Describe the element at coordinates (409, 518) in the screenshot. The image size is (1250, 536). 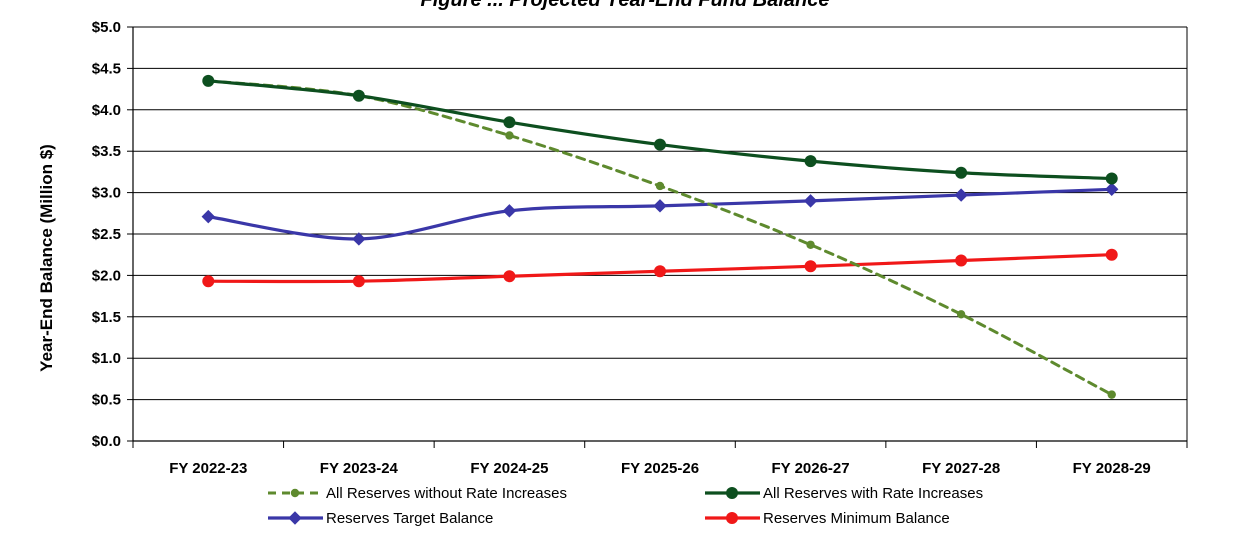
I see `legend-label: Reserves Target Balance` at that location.